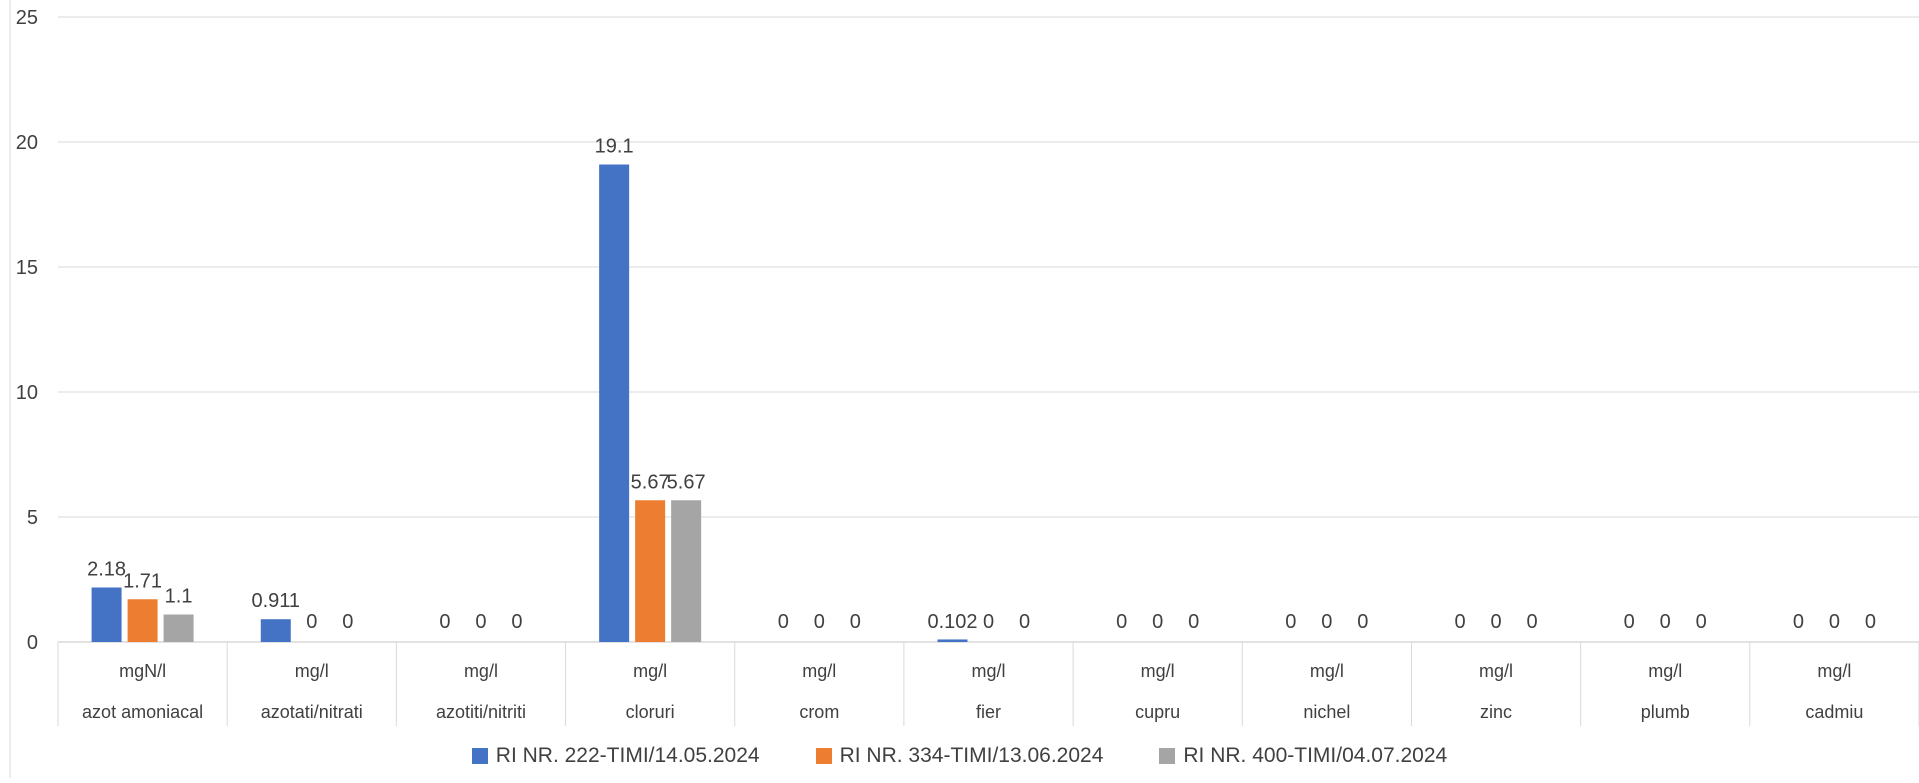 This screenshot has height=783, width=1919. Describe the element at coordinates (1834, 712) in the screenshot. I see `category-name-label: cadmiu` at that location.